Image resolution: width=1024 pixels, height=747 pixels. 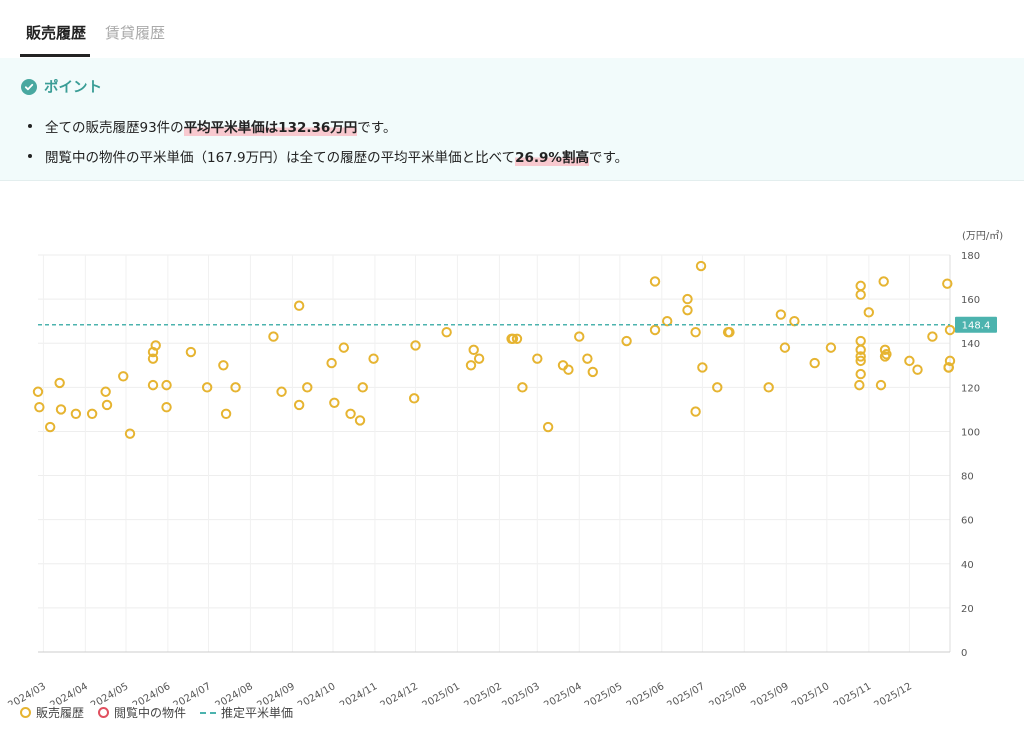 I want to click on x-tick-label: 2025/11, so click(x=852, y=693).